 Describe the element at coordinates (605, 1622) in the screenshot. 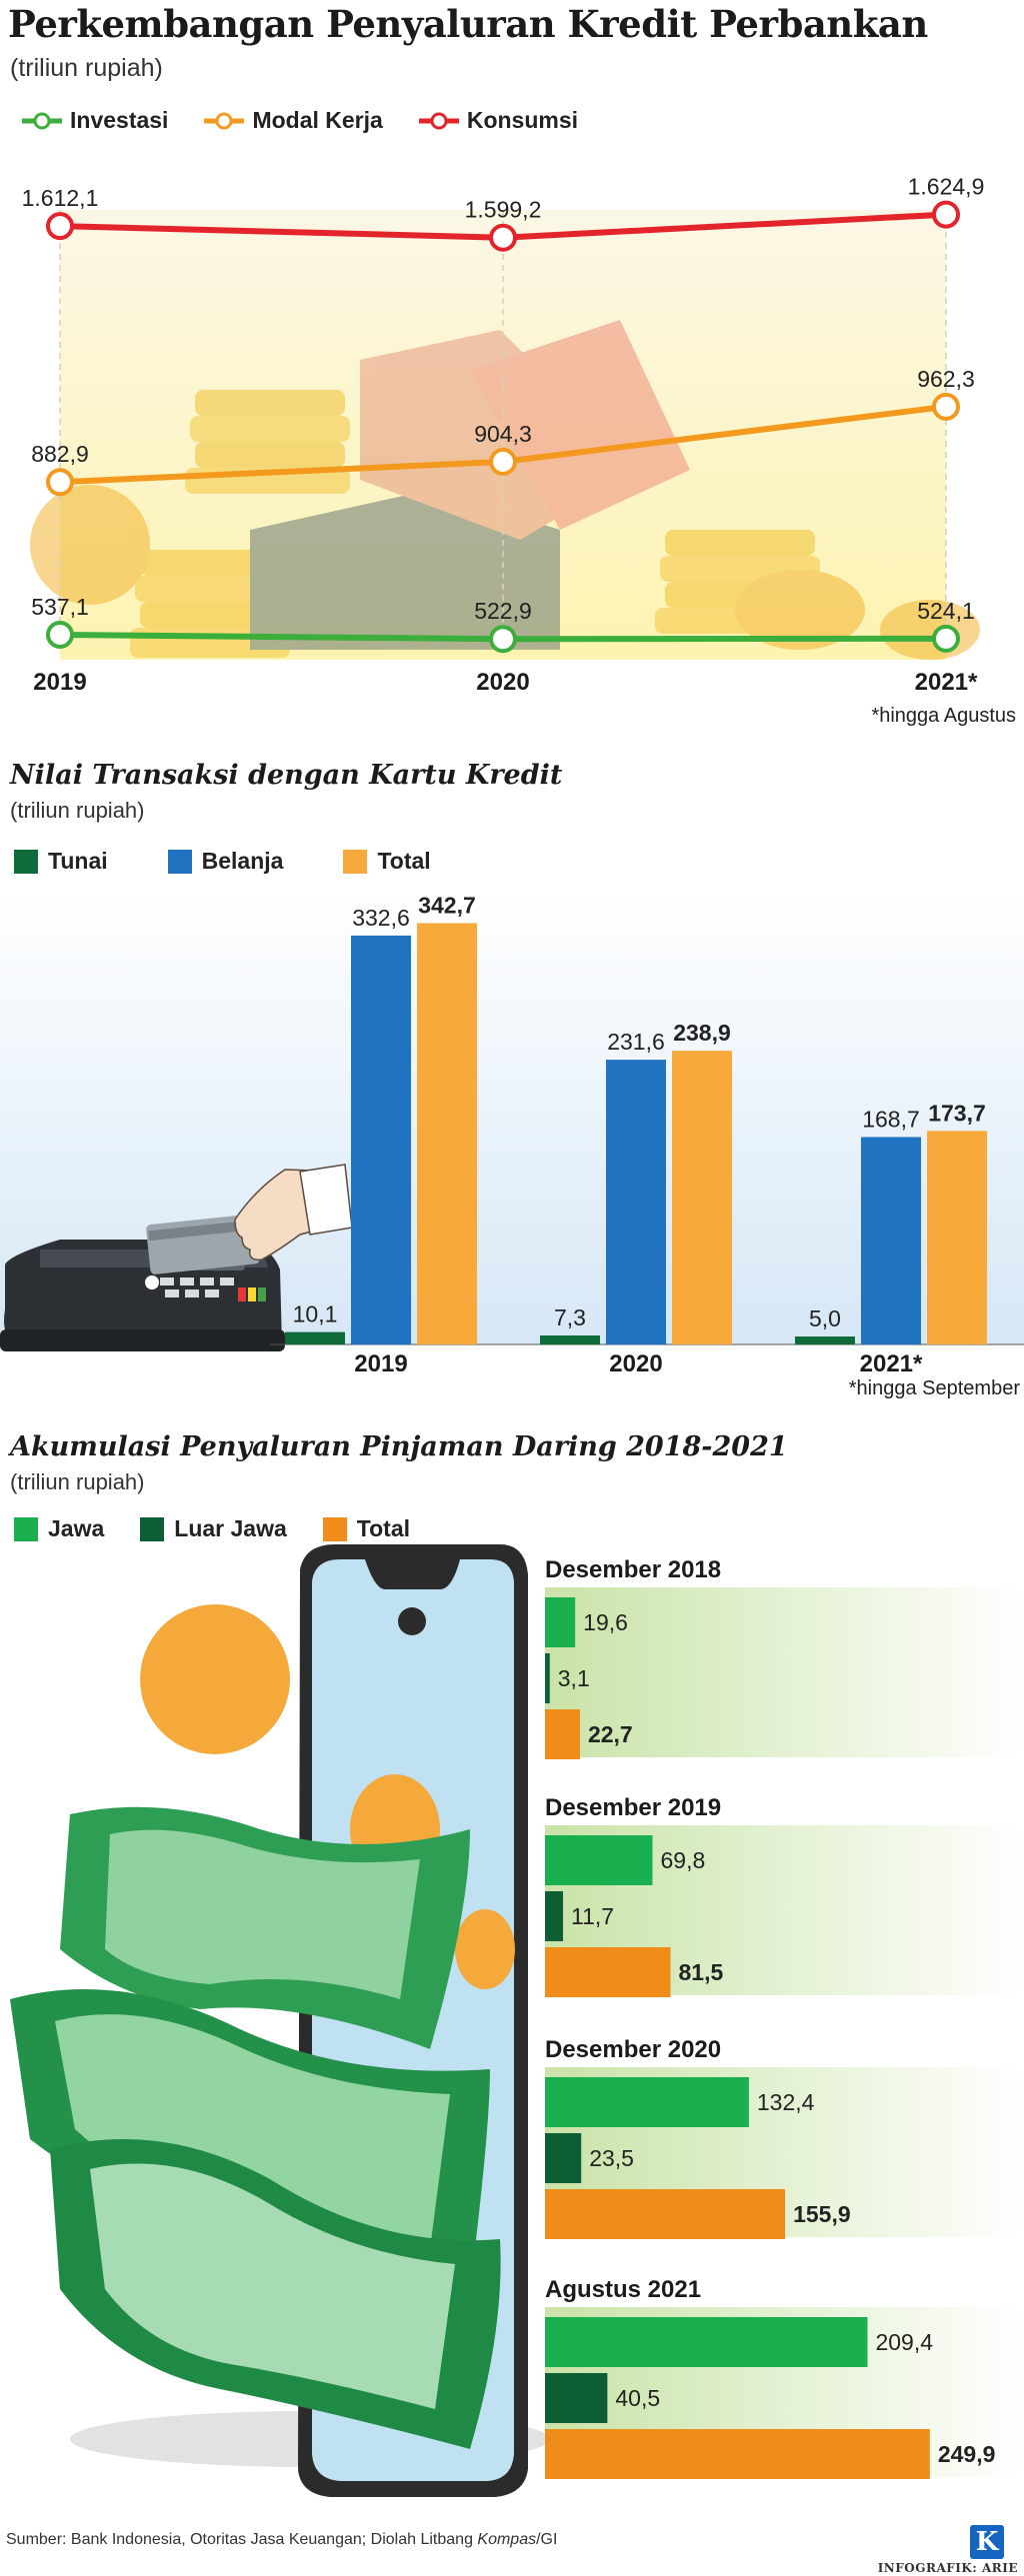

I see `data-label: 19,6` at that location.